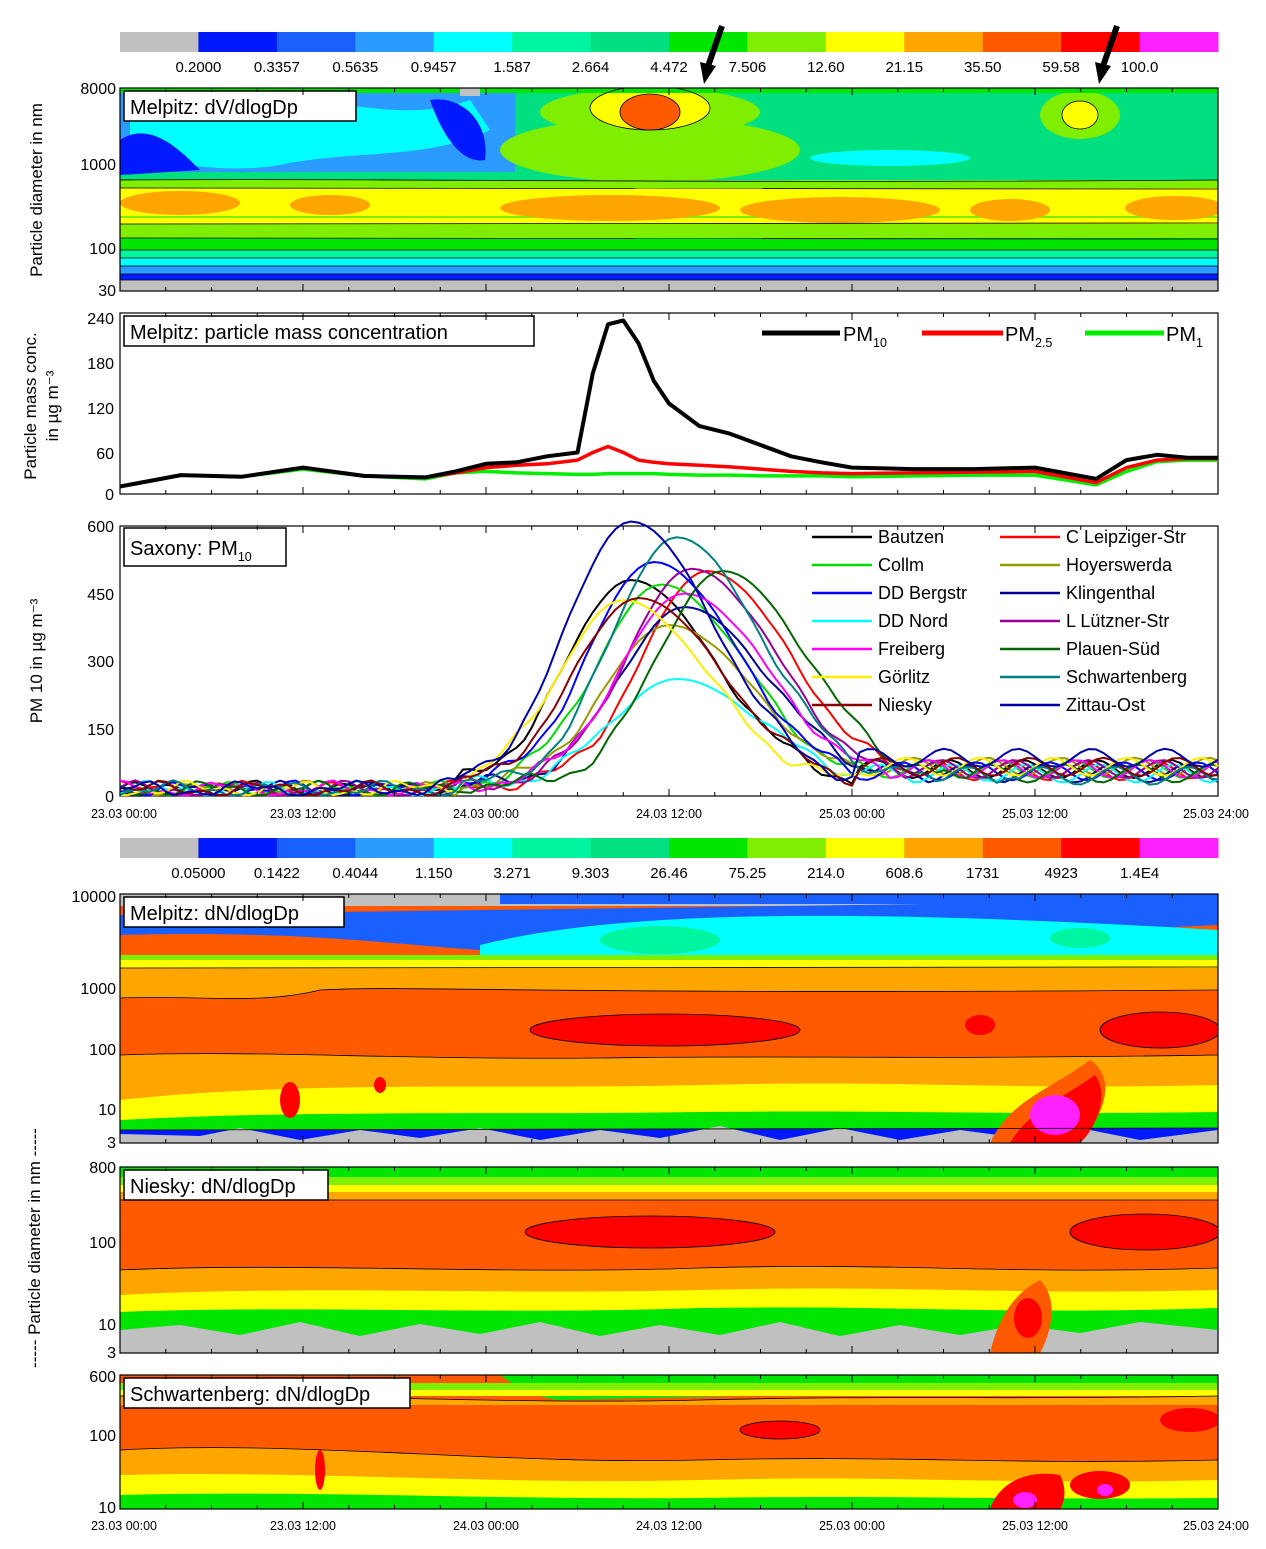  Describe the element at coordinates (905, 873) in the screenshot. I see `colorbar-label: 608.6` at that location.